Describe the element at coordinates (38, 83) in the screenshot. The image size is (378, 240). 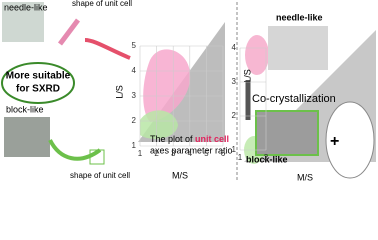
I see `callout` at that location.